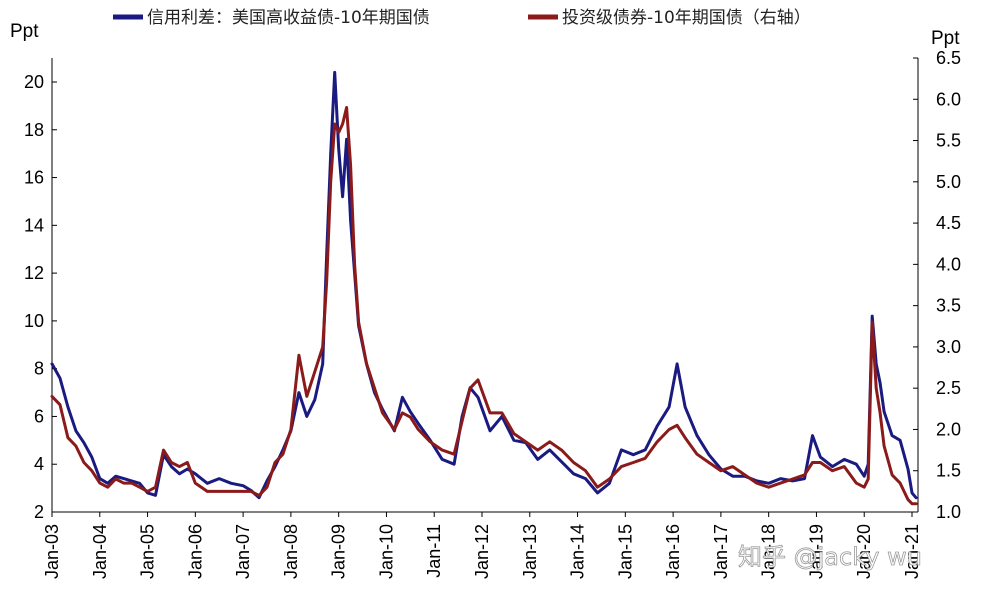 Image resolution: width=982 pixels, height=602 pixels. Describe the element at coordinates (948, 306) in the screenshot. I see `right-tick-label: 3.5` at that location.